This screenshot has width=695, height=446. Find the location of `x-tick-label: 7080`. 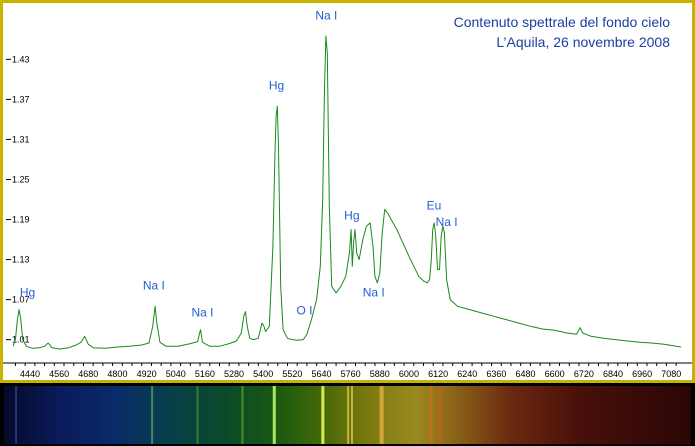

x-tick-label: 7080 is located at coordinates (671, 374).